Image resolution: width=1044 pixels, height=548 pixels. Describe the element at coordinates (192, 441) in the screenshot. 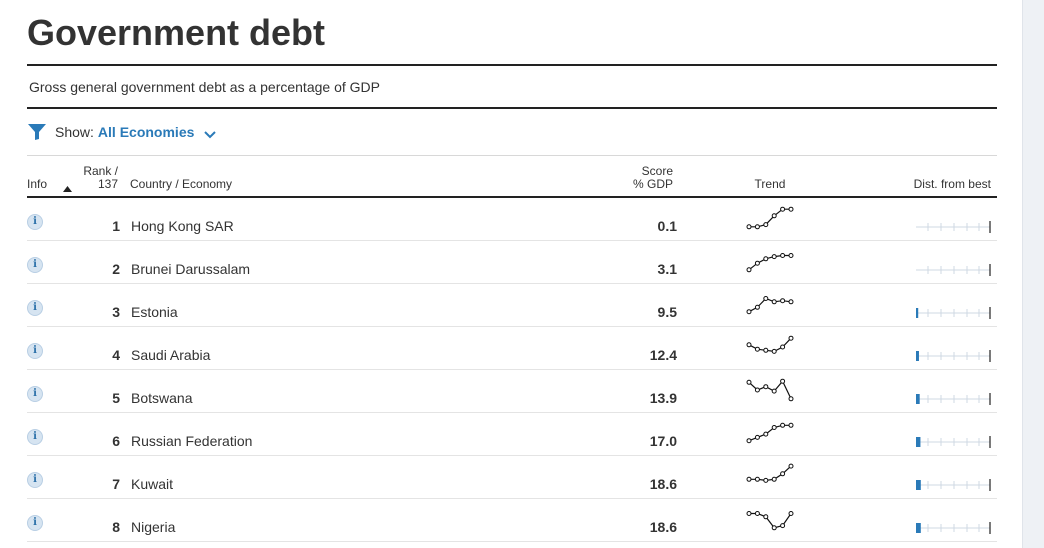

I see `country-name: Russian Federation` at that location.